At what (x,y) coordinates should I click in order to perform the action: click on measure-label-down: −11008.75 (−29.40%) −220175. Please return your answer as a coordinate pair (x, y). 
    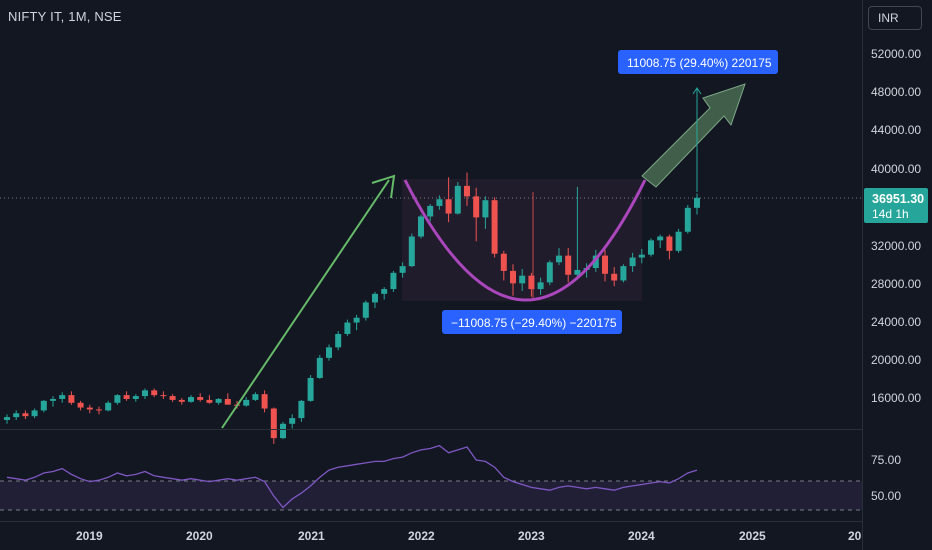
    Looking at the image, I should click on (532, 322).